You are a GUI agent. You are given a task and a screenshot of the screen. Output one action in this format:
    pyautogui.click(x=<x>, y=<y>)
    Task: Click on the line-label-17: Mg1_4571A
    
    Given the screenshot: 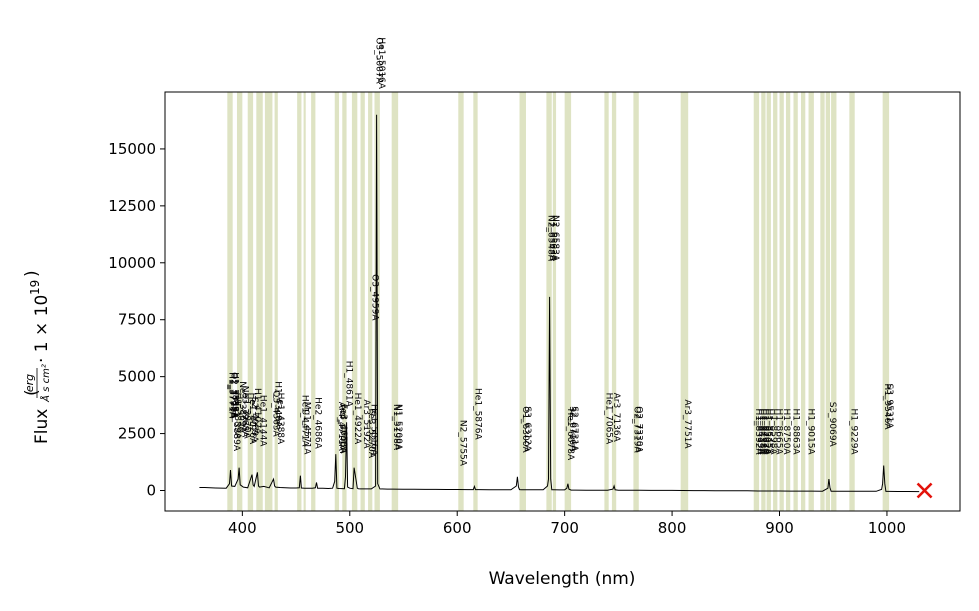 What is the action you would take?
    pyautogui.click(x=307, y=429)
    